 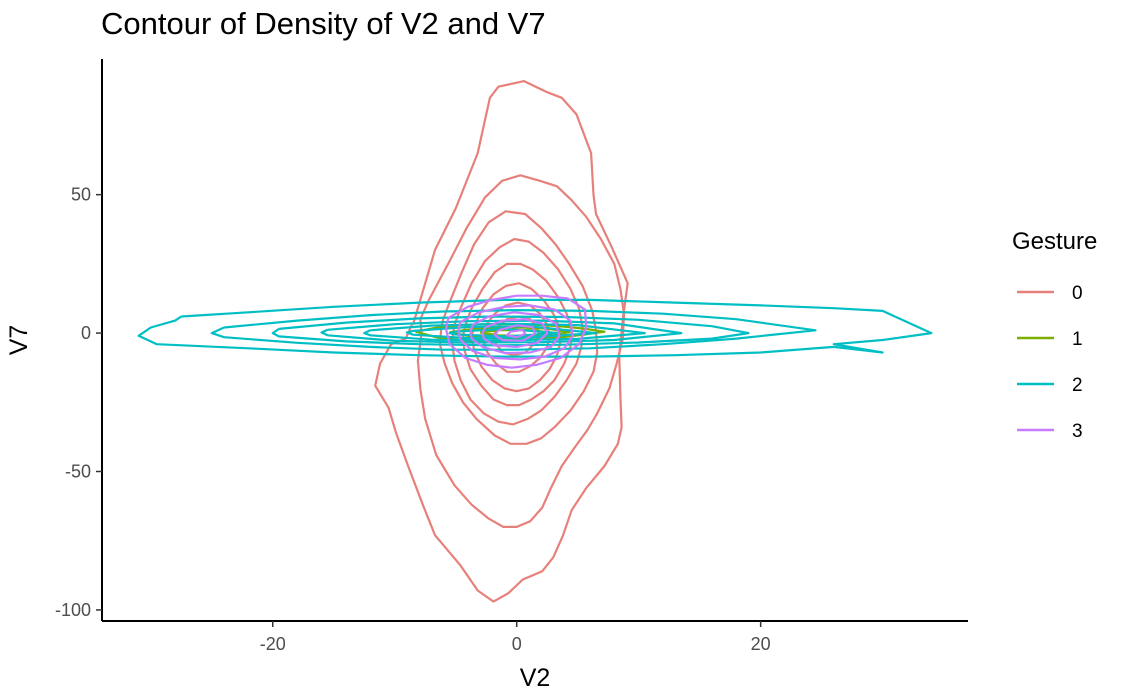 What do you see at coordinates (1077, 431) in the screenshot?
I see `legend-label: 3` at bounding box center [1077, 431].